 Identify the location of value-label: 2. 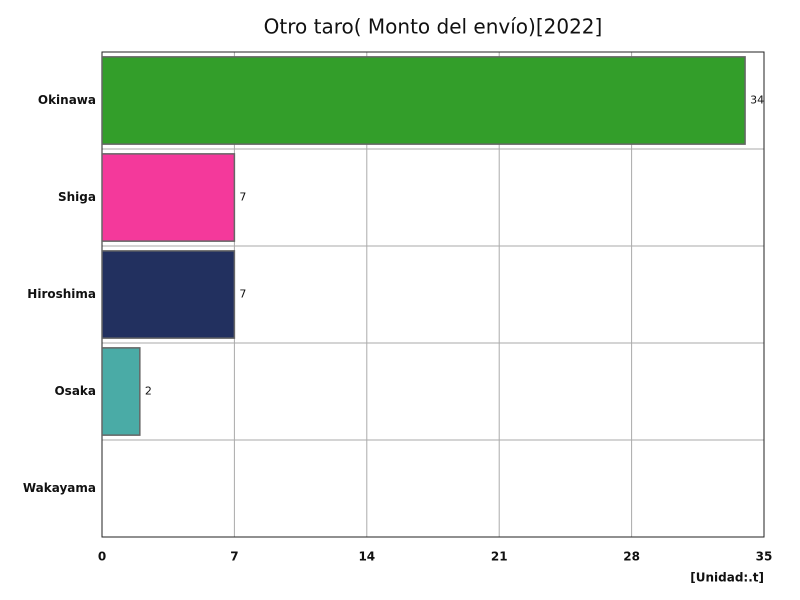
(148, 391).